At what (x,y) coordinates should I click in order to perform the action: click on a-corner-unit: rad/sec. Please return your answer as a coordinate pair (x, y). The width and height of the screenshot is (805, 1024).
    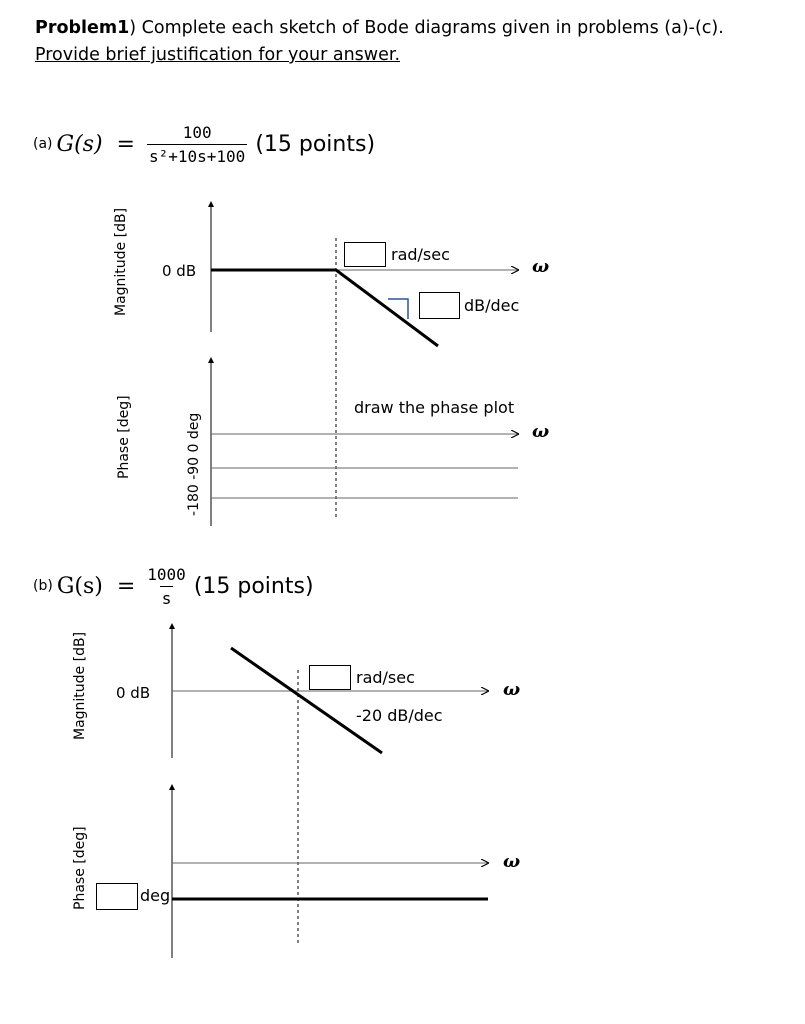
    Looking at the image, I should click on (420, 254).